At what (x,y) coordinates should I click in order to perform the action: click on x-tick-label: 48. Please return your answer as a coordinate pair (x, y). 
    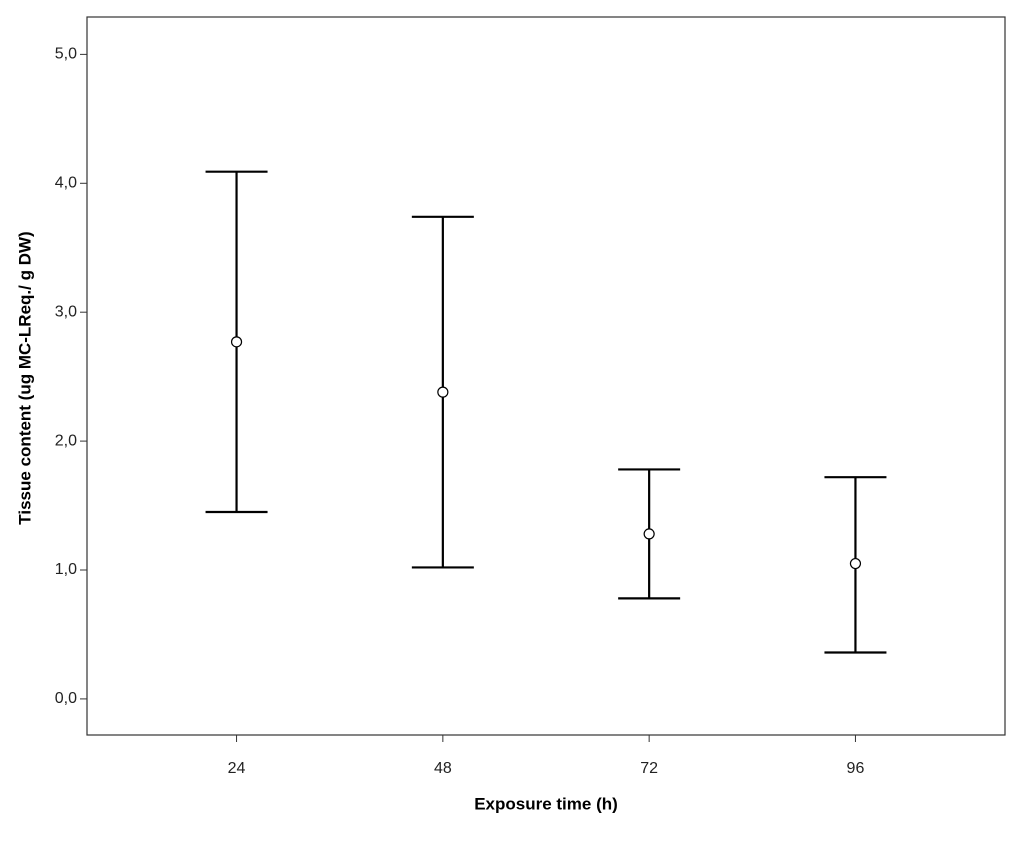
    Looking at the image, I should click on (443, 768).